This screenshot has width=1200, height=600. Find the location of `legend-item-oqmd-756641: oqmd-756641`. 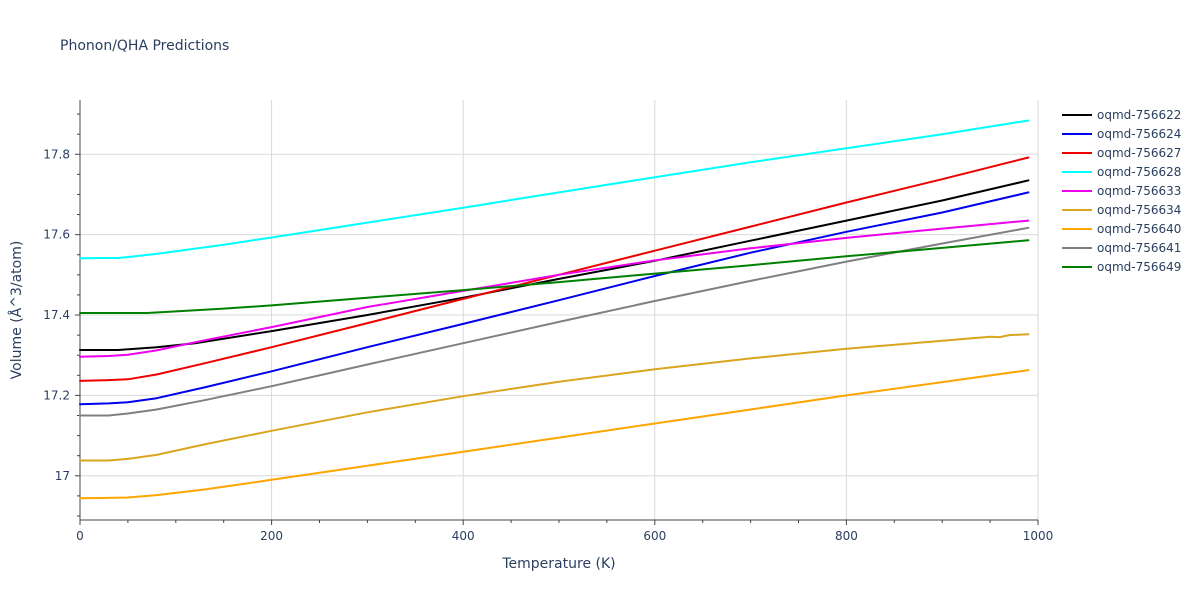

legend-item-oqmd-756641: oqmd-756641 is located at coordinates (1121, 248).